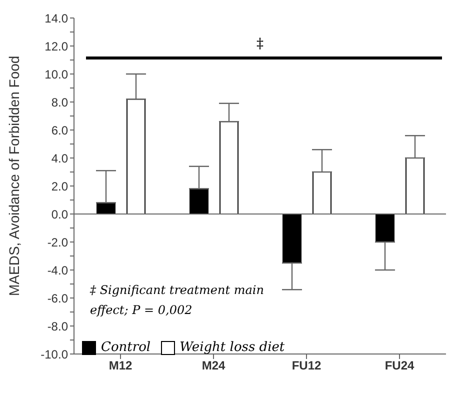 This screenshot has height=397, width=450. What do you see at coordinates (14, 176) in the screenshot?
I see `y-axis-title: MAEDS, Avoidance of Forbidden Food` at bounding box center [14, 176].